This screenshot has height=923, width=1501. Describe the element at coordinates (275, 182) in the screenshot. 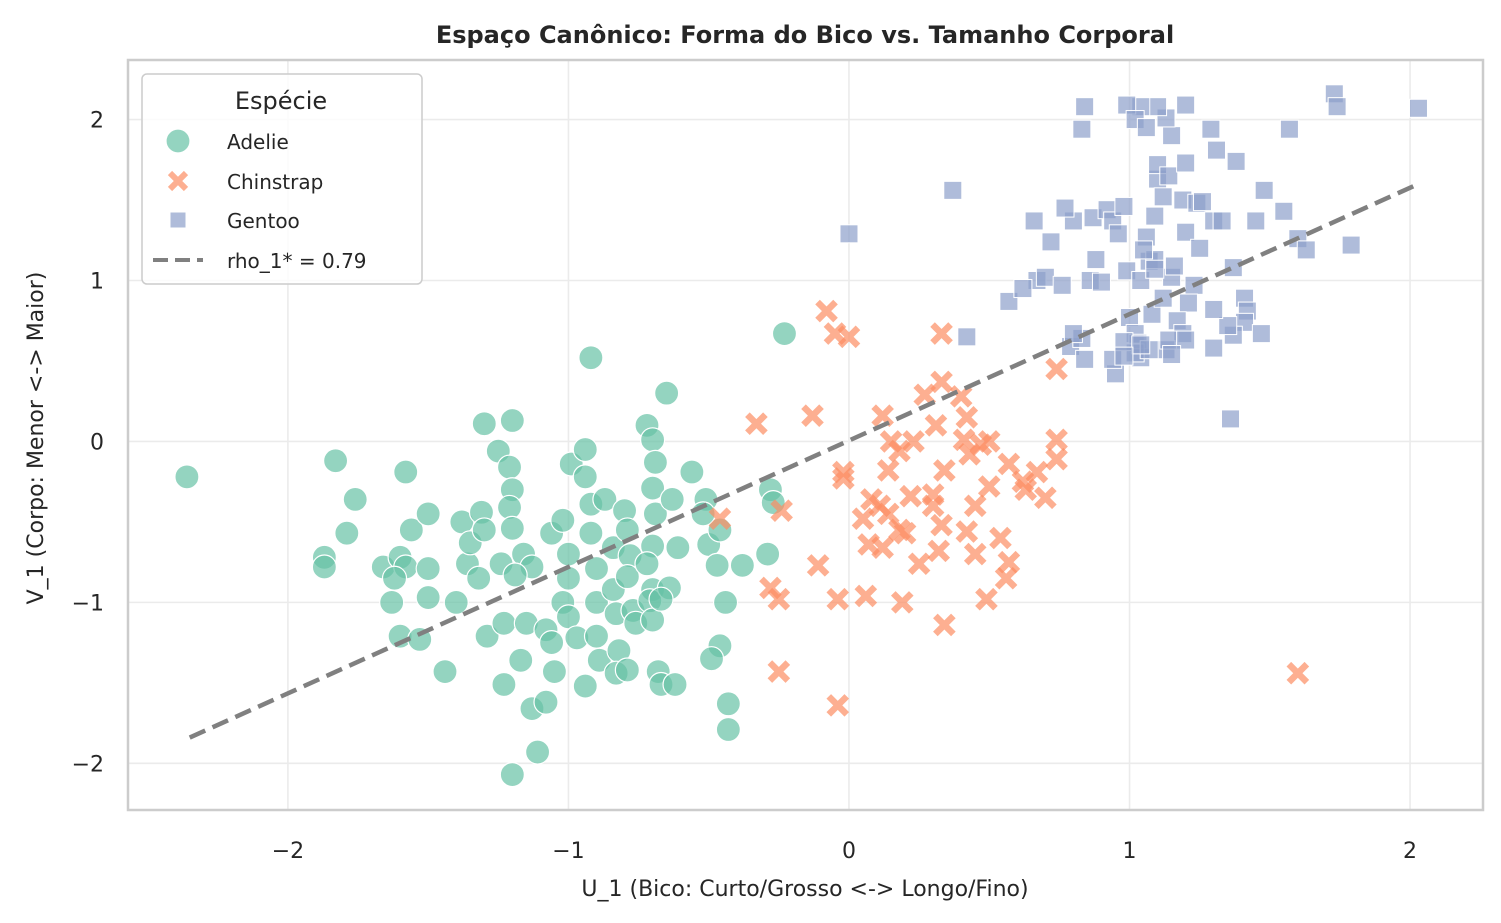

I see `legend-chinstrap-label: Chinstrap` at that location.